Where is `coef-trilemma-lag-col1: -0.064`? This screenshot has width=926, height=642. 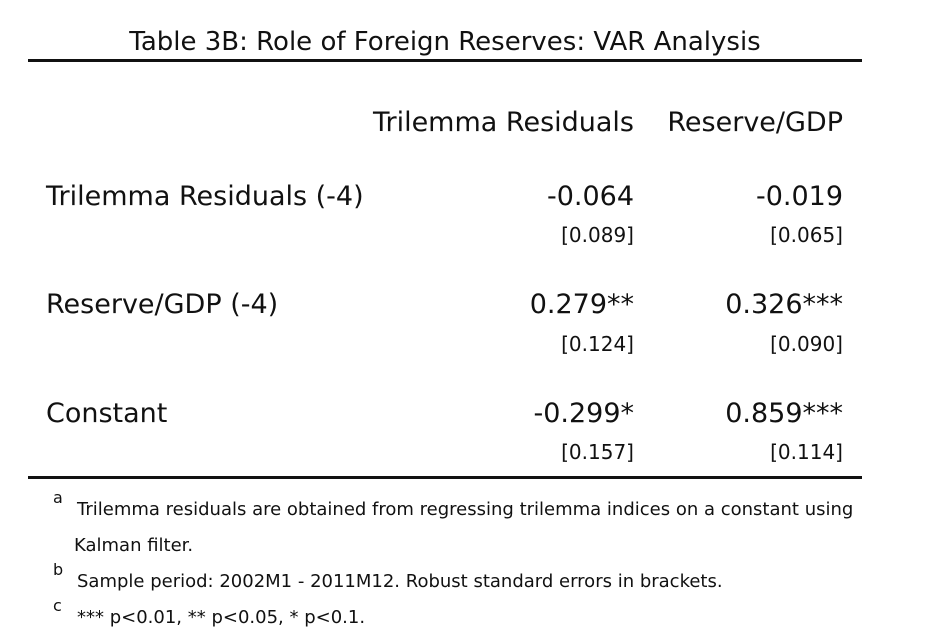
coef-trilemma-lag-col1: -0.064 is located at coordinates (590, 196).